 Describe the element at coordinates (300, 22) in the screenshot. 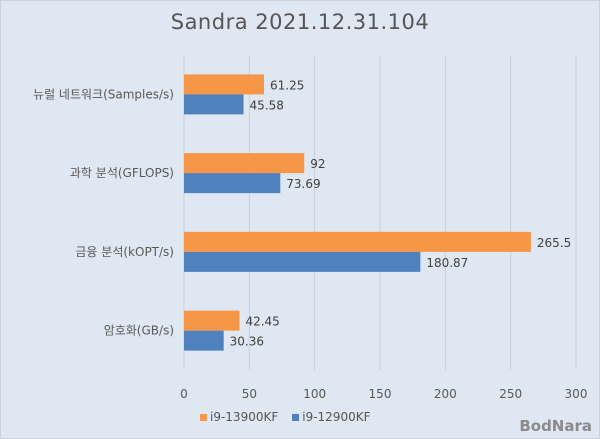

I see `chart-title: Sandra 2021.12.31.104` at that location.